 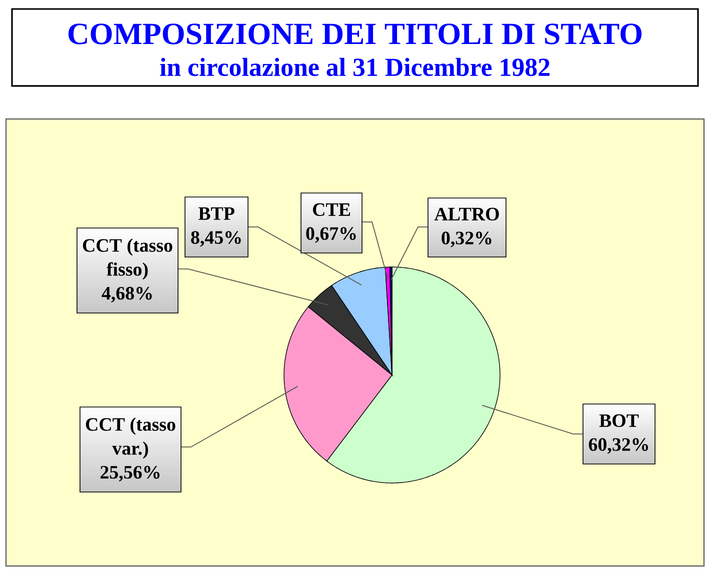 I want to click on slice-label: BTP, so click(x=216, y=213).